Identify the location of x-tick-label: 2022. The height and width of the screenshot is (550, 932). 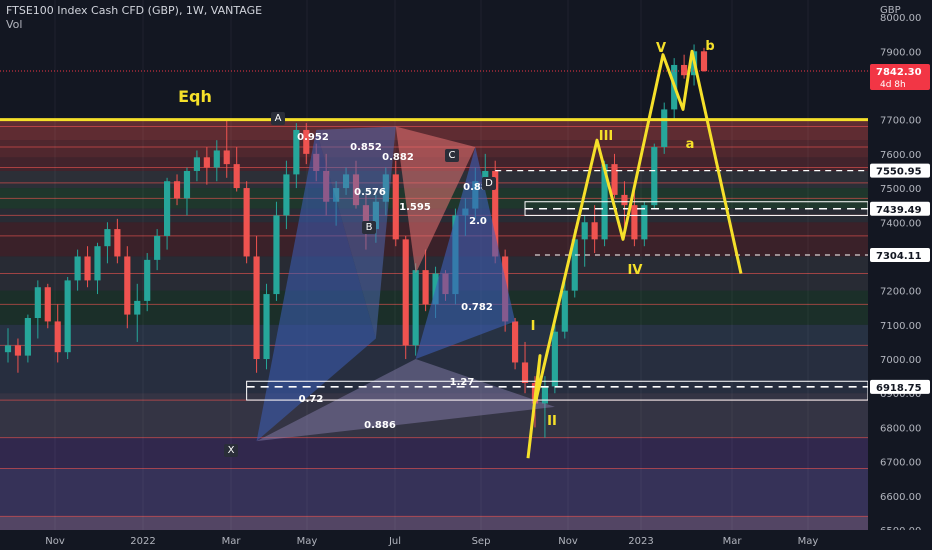
(142, 541).